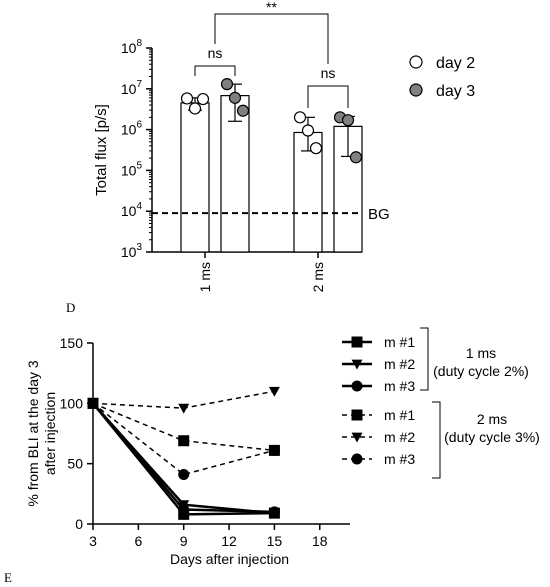  Describe the element at coordinates (271, 7) in the screenshot. I see `sig-label-star: **` at that location.